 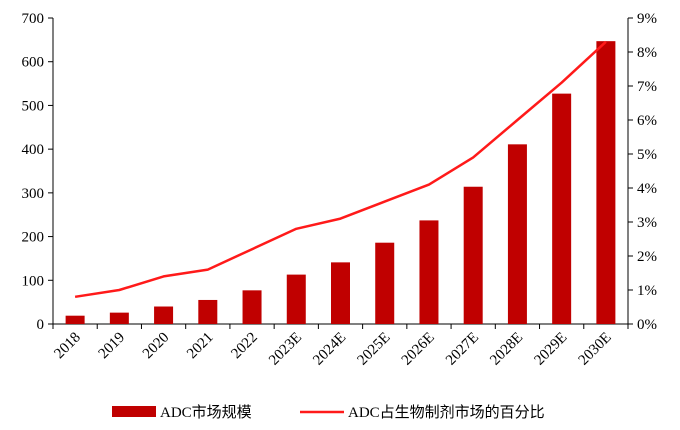 I want to click on x-tick-label: 2028E, so click(x=506, y=349).